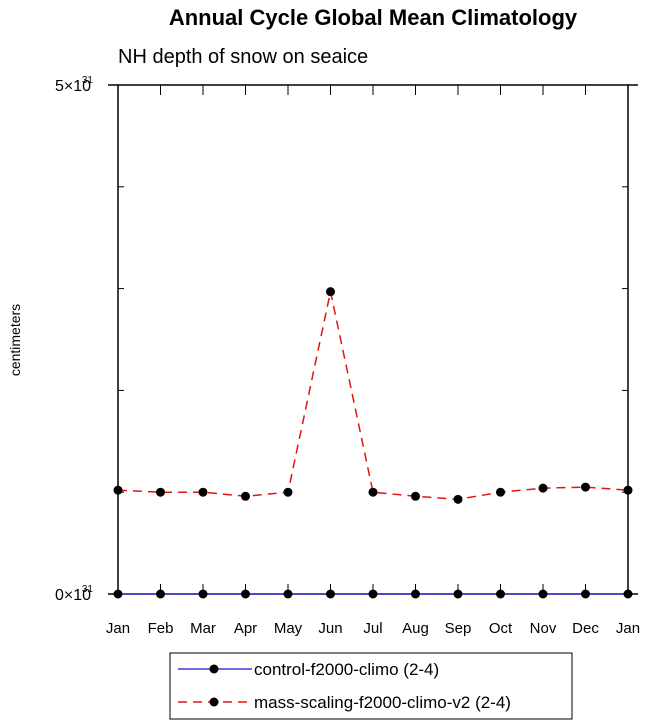 Image resolution: width=647 pixels, height=727 pixels. Describe the element at coordinates (372, 628) in the screenshot. I see `x-tick-label: Jul` at that location.